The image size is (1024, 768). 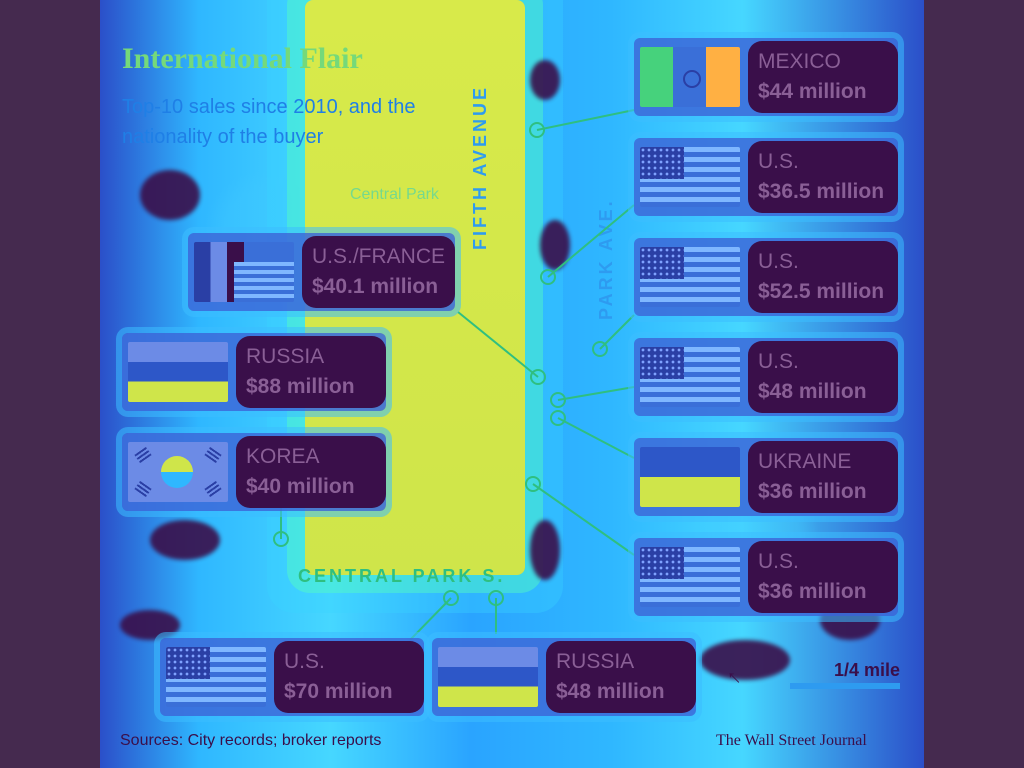 What do you see at coordinates (823, 577) in the screenshot?
I see `sale-caption: U.S. $36 million` at bounding box center [823, 577].